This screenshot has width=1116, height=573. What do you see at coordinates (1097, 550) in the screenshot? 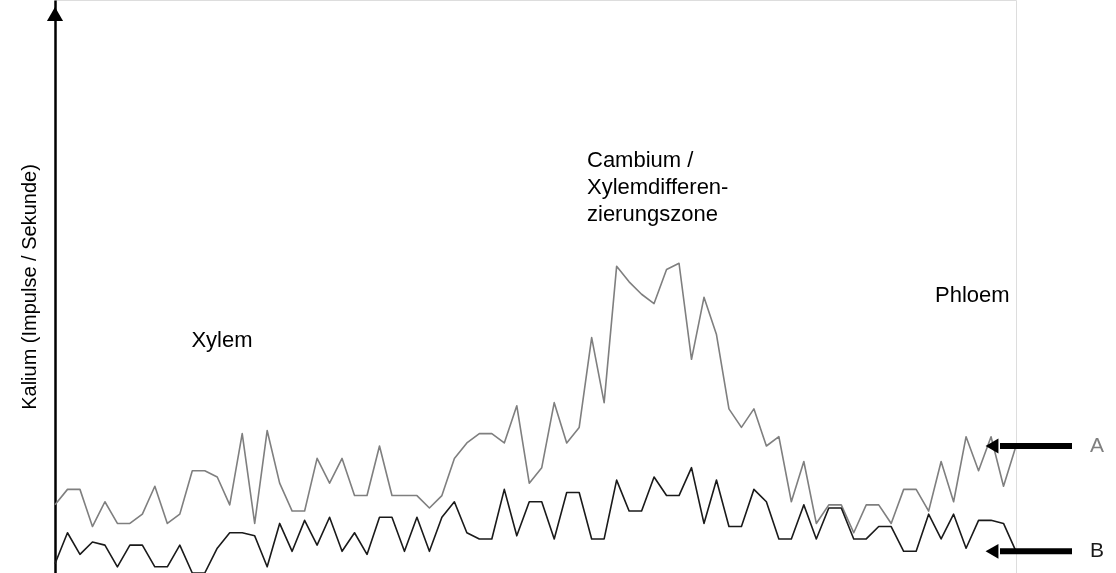
I see `text: B` at bounding box center [1097, 550].